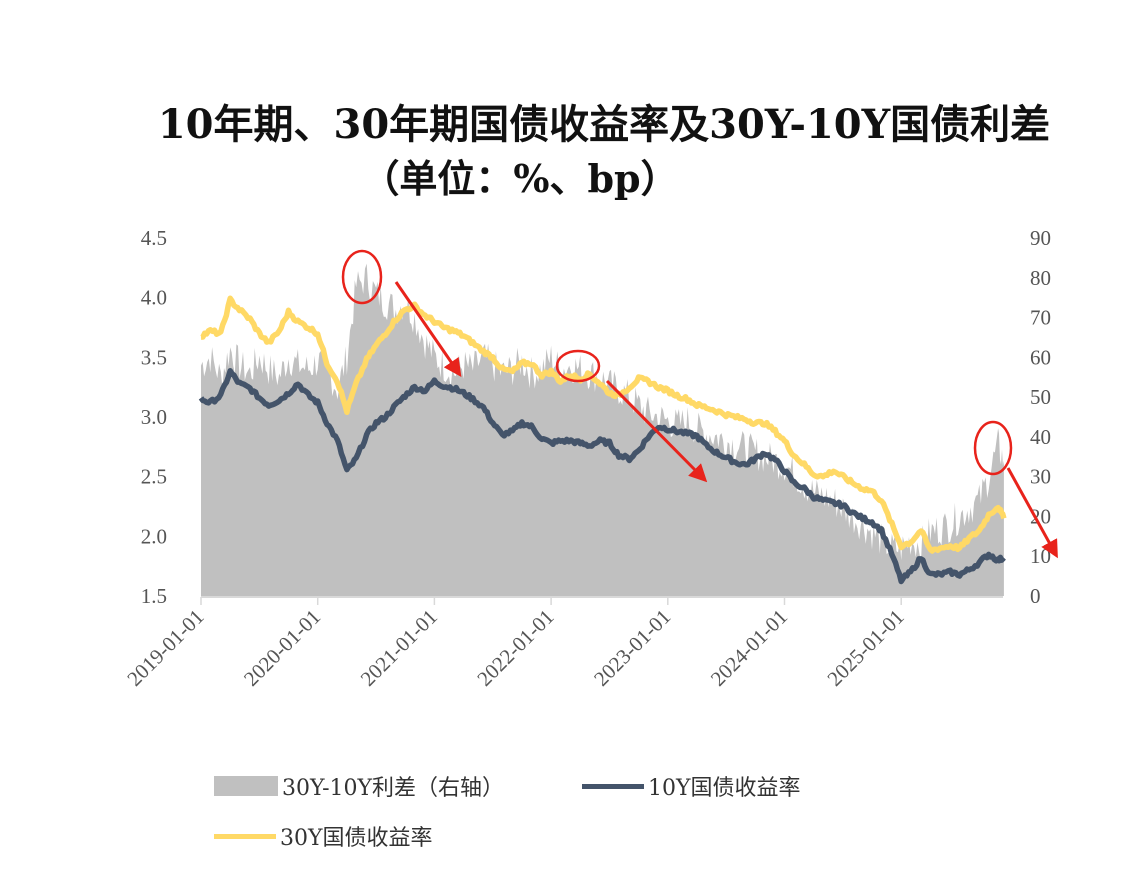 The height and width of the screenshot is (888, 1140). Describe the element at coordinates (1040, 516) in the screenshot. I see `y-right-tick-label: 20` at that location.